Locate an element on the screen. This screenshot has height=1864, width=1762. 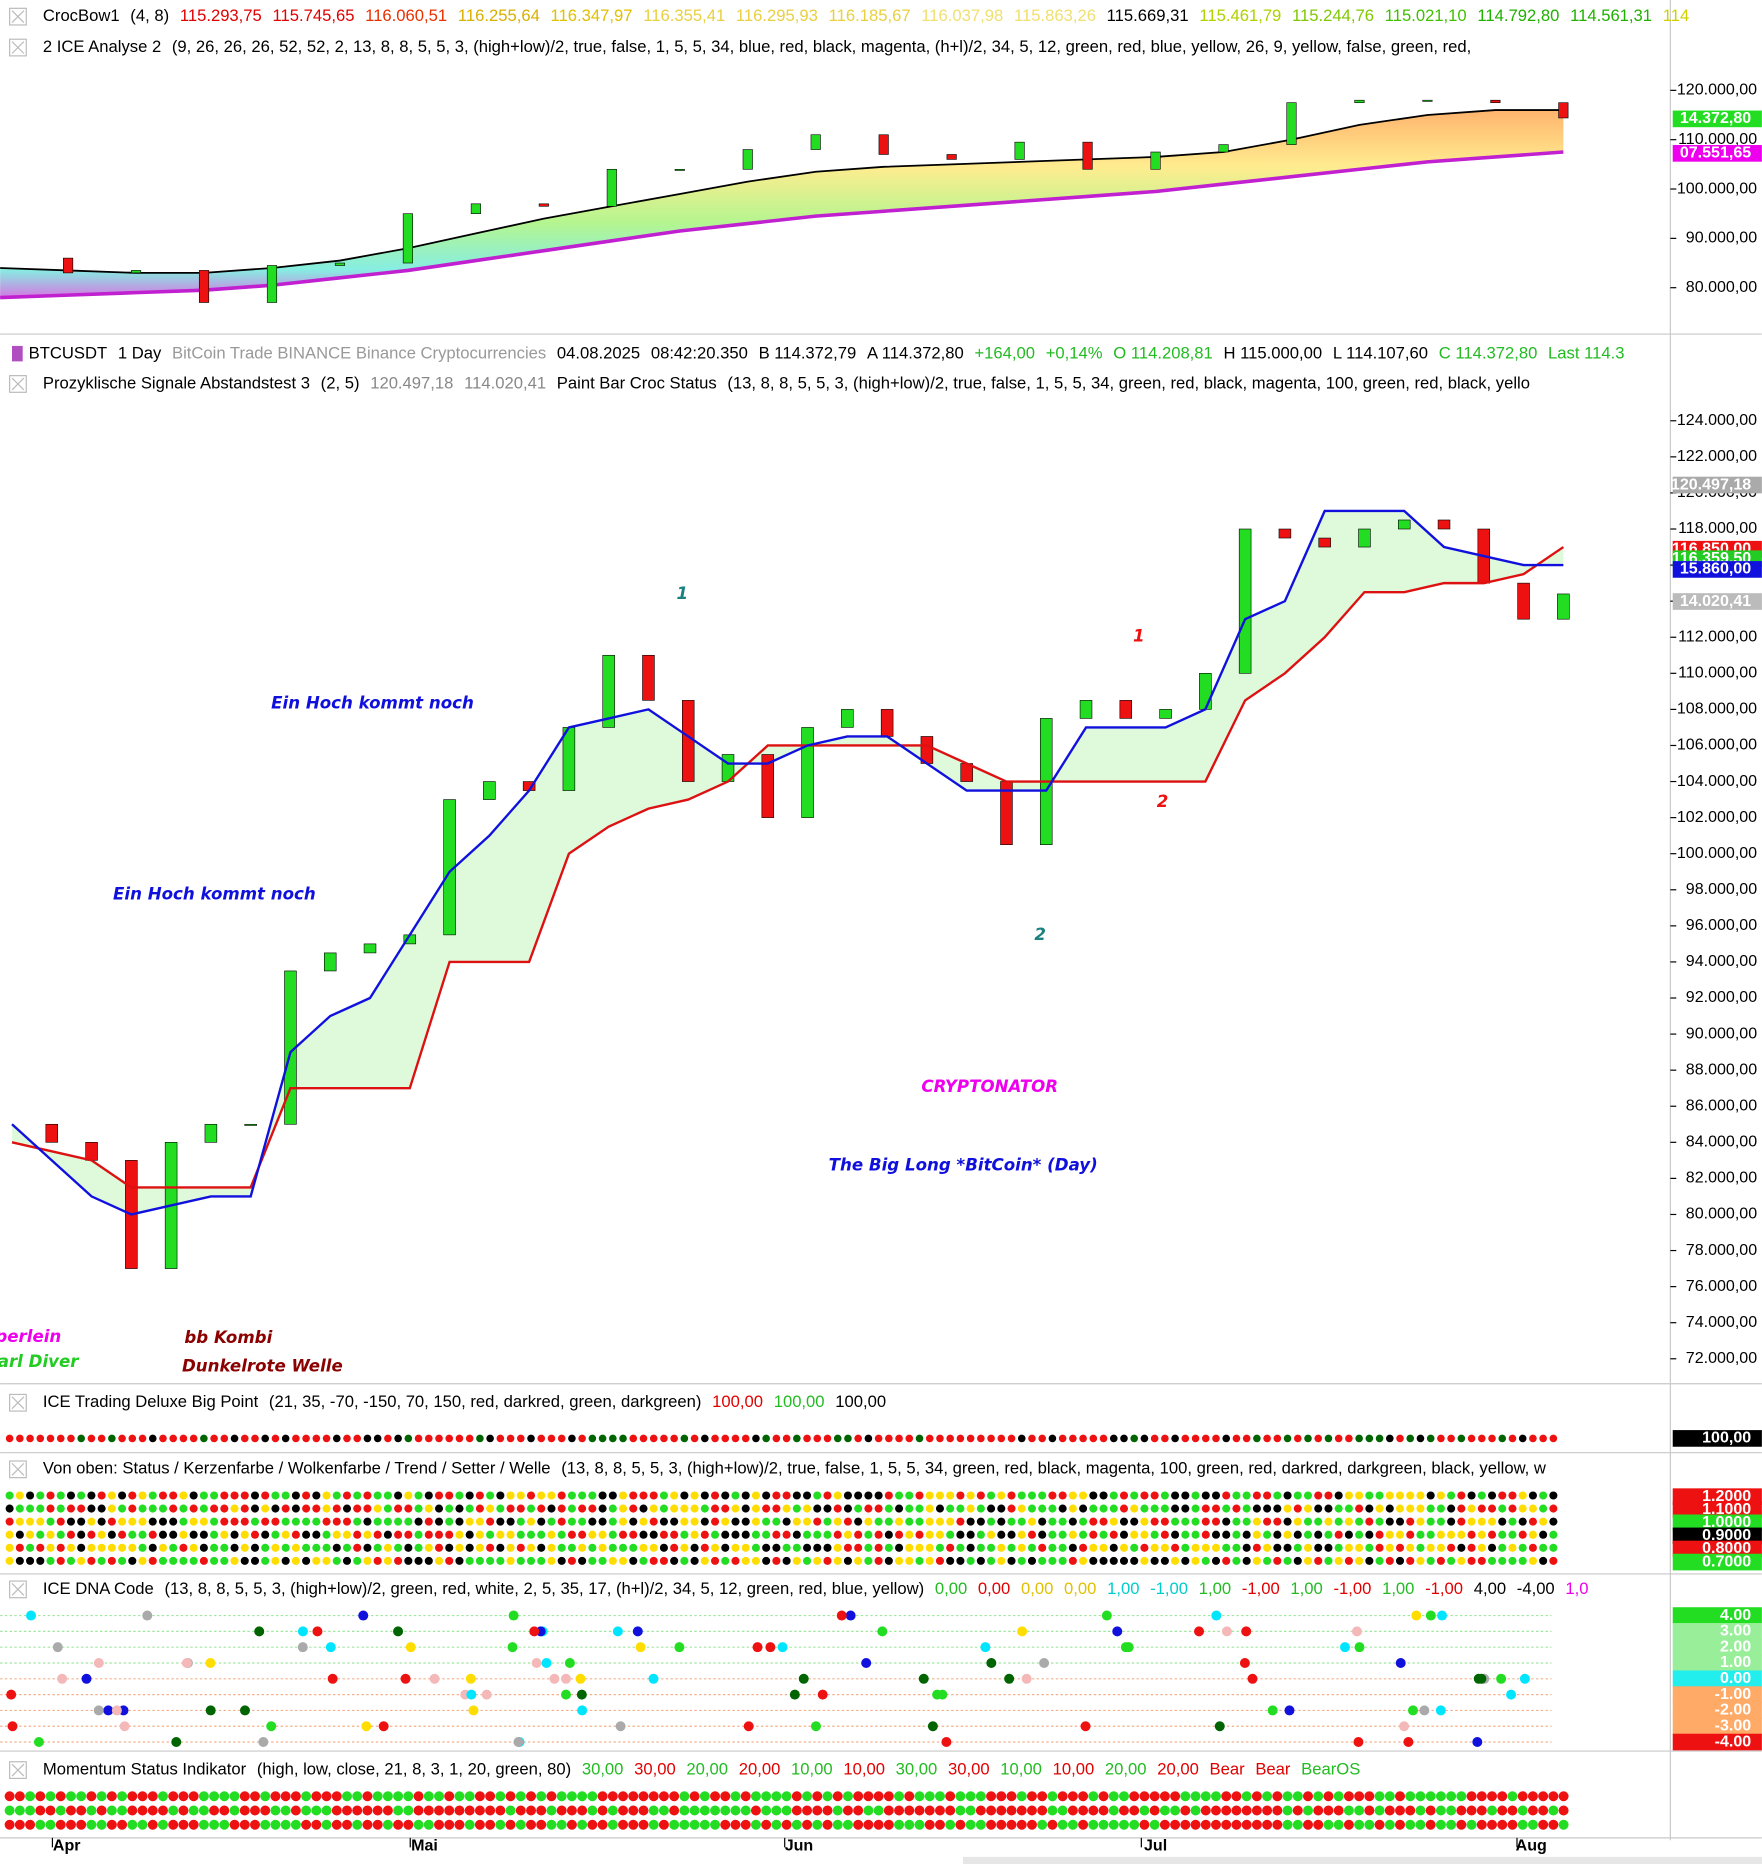
price-tag is located at coordinates (1717, 1536).